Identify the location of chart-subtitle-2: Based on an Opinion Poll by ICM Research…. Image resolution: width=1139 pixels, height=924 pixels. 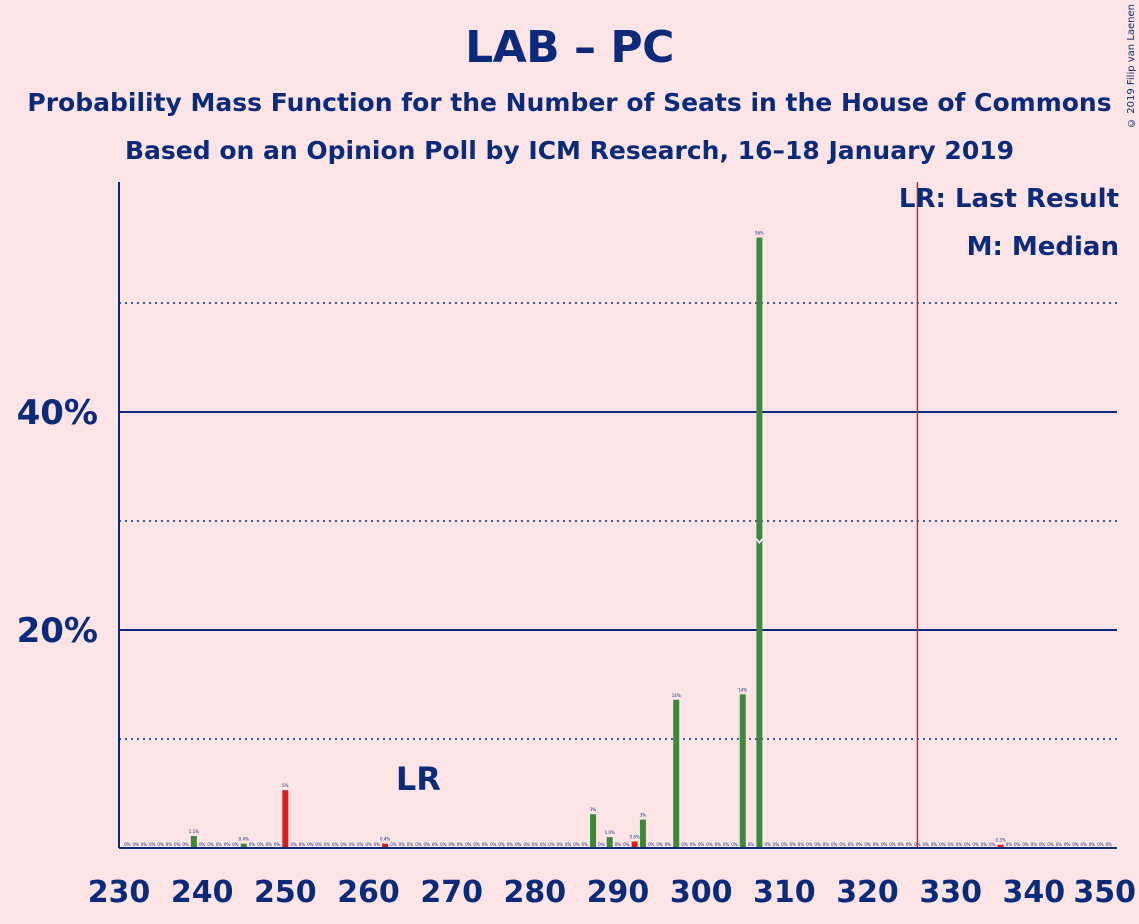
(569, 150).